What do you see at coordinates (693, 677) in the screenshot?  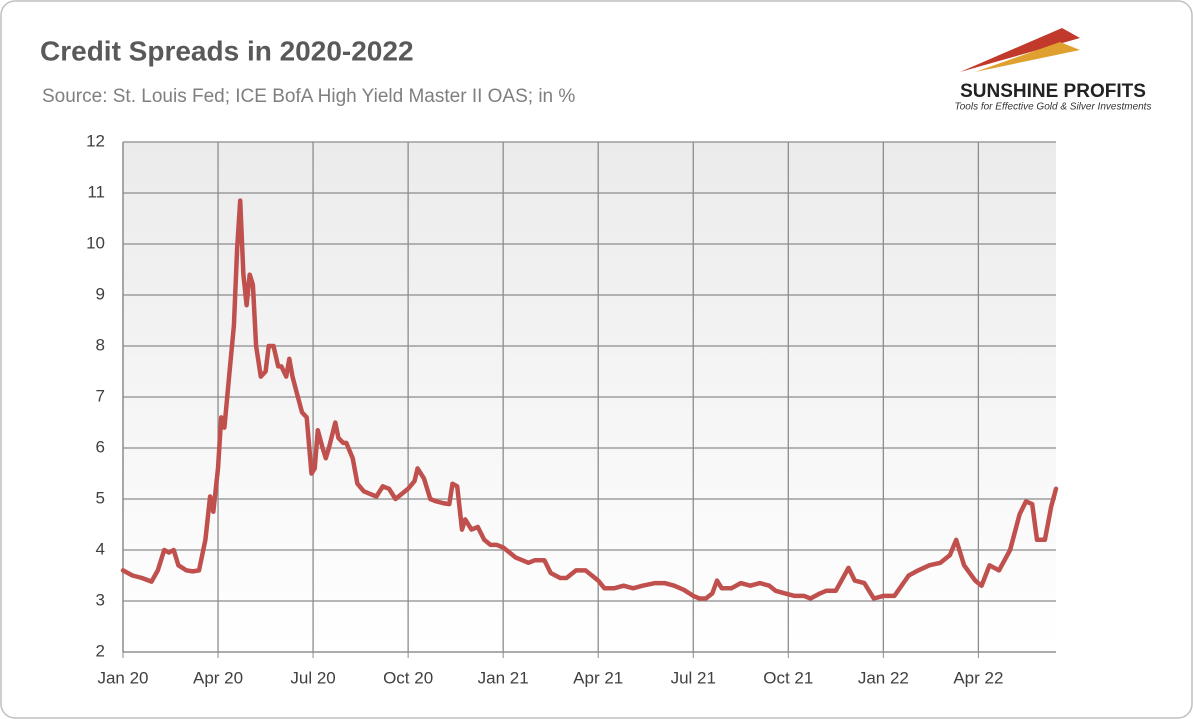 I see `x-tick-label: Jul 21` at bounding box center [693, 677].